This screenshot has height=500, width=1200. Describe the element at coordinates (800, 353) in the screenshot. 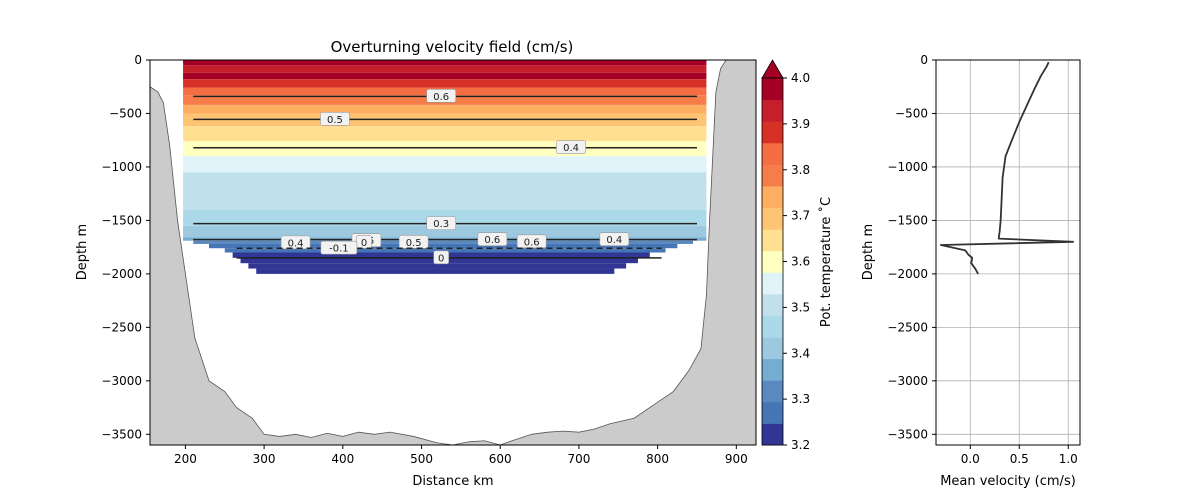

I see `colorbar-tick-label: 3.4` at that location.